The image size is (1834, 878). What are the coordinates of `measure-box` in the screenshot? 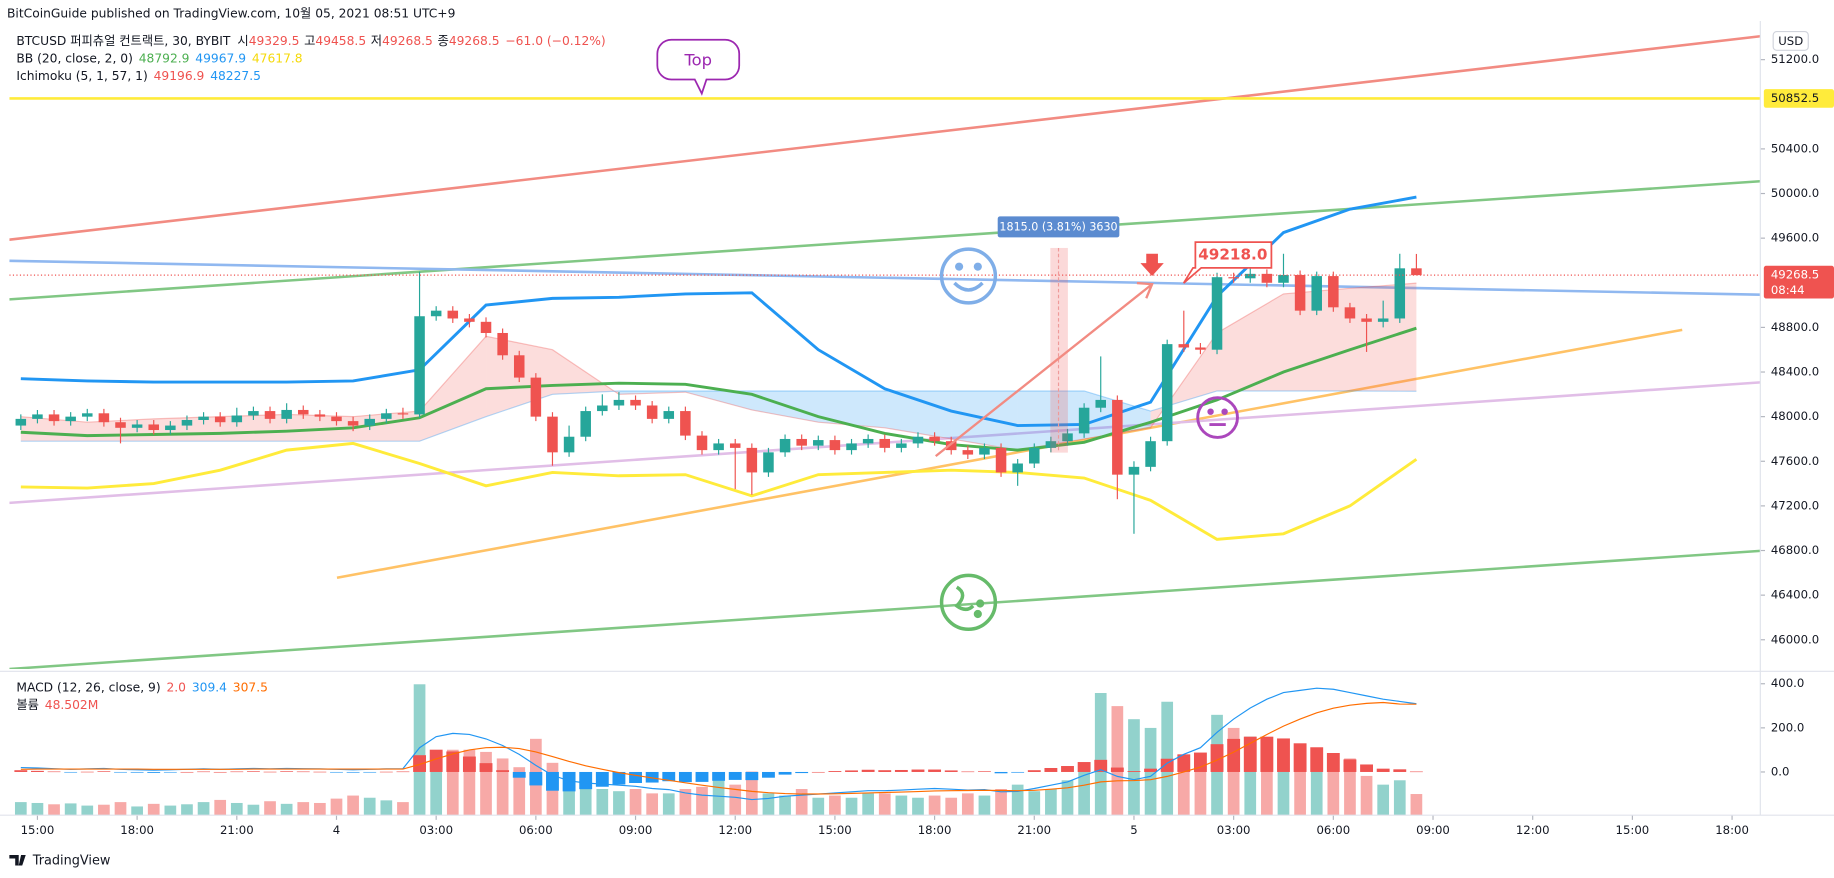 It's located at (1058, 227).